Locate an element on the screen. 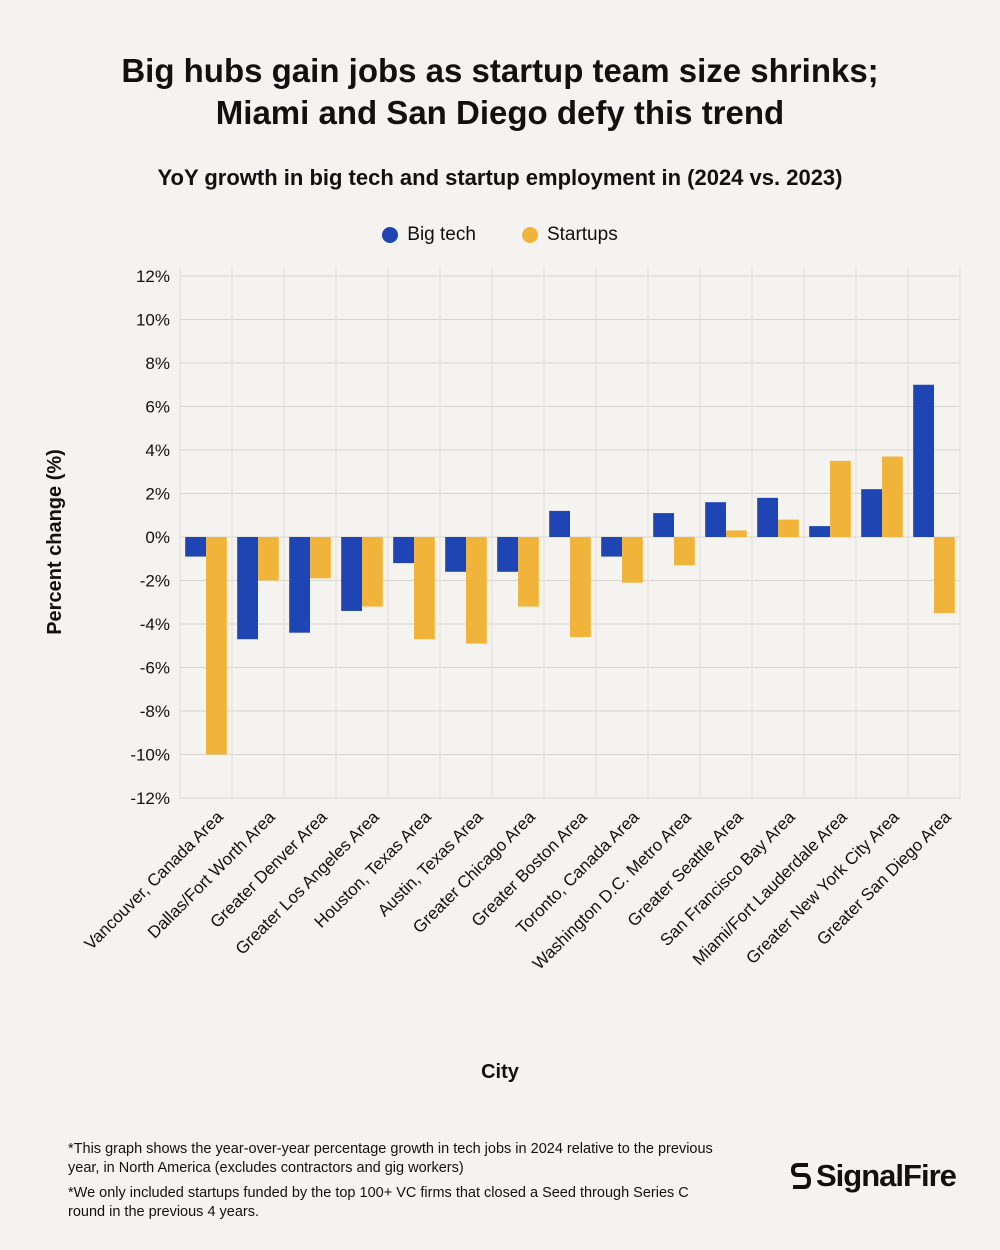 This screenshot has height=1250, width=1000. legend-dot-startups is located at coordinates (529, 235).